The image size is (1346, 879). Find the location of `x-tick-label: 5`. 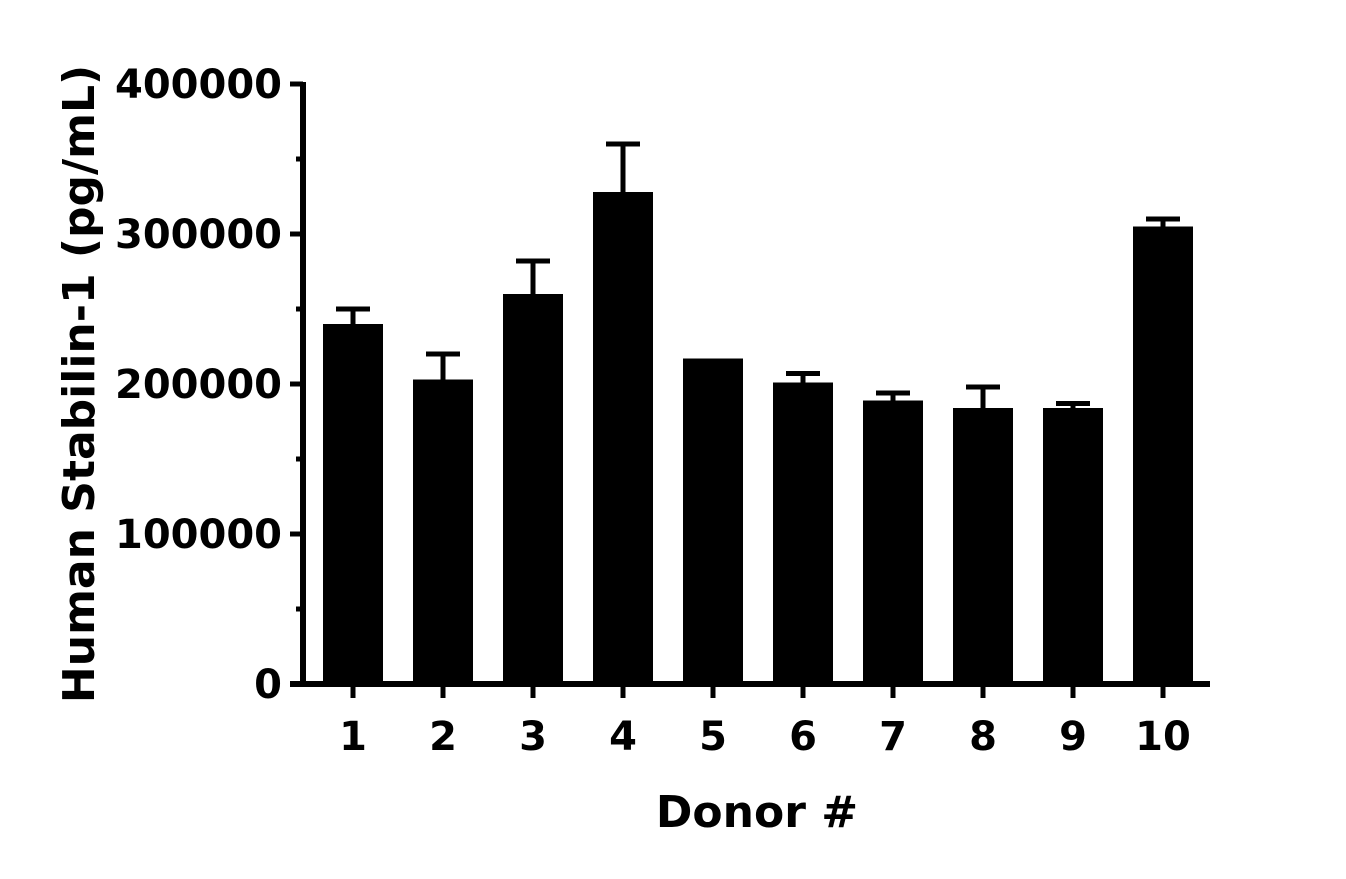

x-tick-label: 5 is located at coordinates (713, 737).